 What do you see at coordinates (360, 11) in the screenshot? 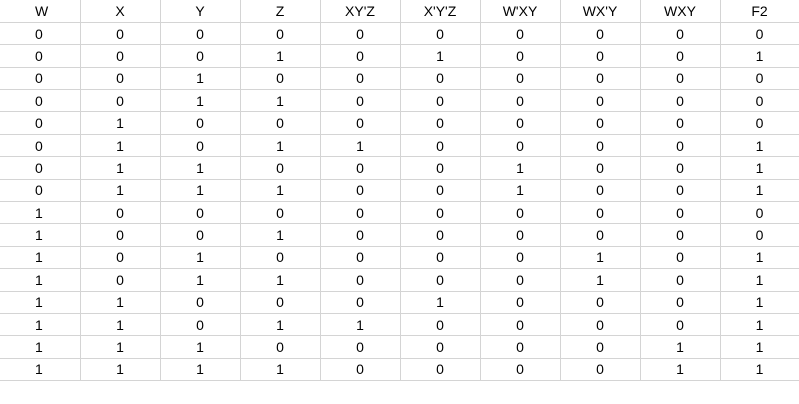
I see `column-header-cell: XY'Z` at bounding box center [360, 11].